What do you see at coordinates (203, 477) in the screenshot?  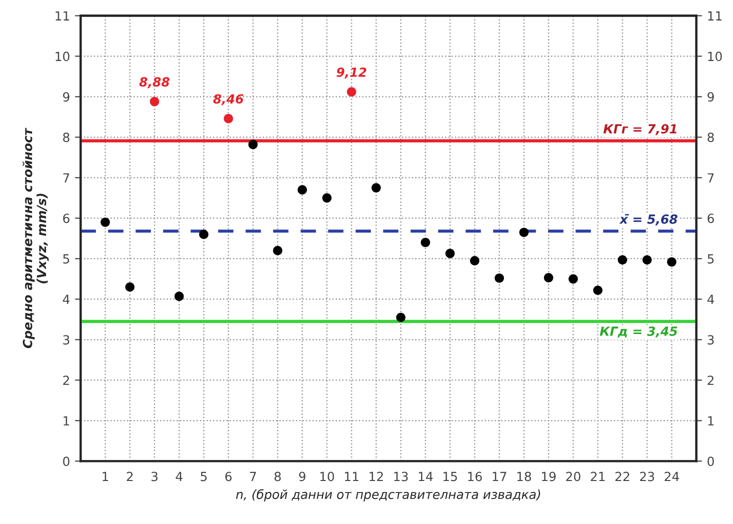 I see `x-tick-label: 5` at bounding box center [203, 477].